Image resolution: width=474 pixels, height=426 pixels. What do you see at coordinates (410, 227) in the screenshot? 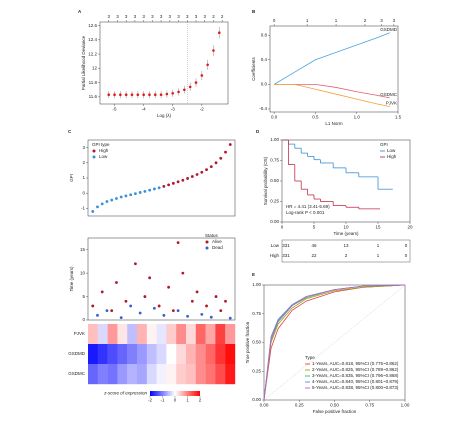
I see `x-tick-label: 20` at bounding box center [410, 227].